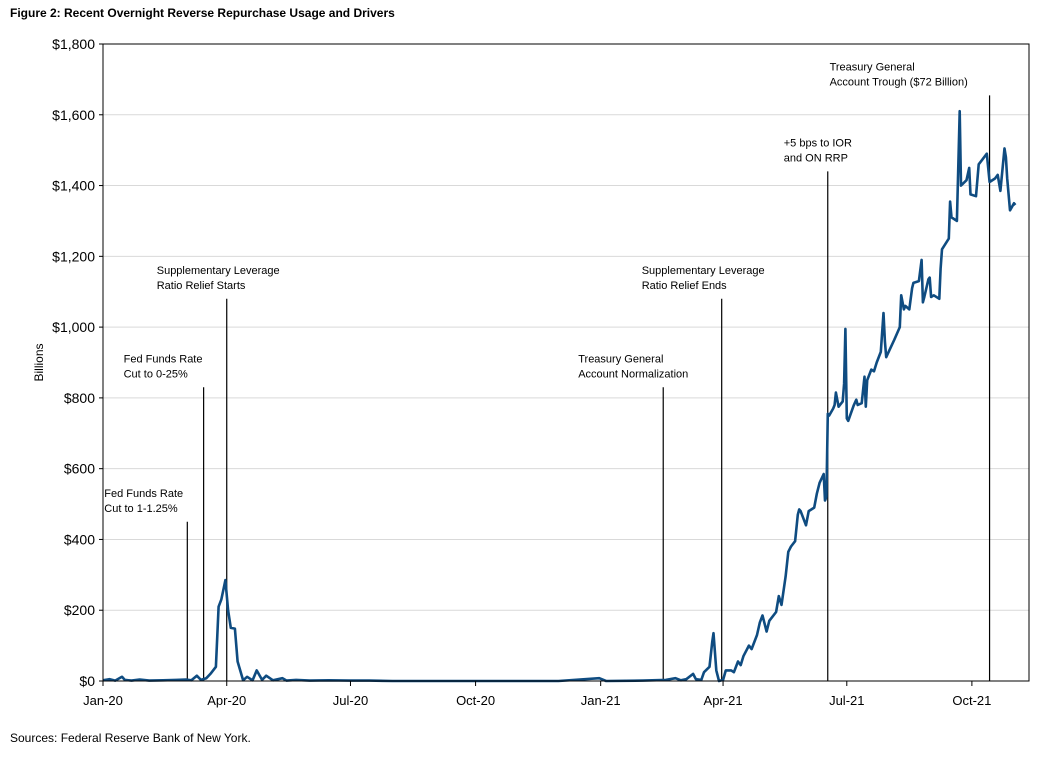  What do you see at coordinates (87, 681) in the screenshot?
I see `y-tick-label: $0` at bounding box center [87, 681].